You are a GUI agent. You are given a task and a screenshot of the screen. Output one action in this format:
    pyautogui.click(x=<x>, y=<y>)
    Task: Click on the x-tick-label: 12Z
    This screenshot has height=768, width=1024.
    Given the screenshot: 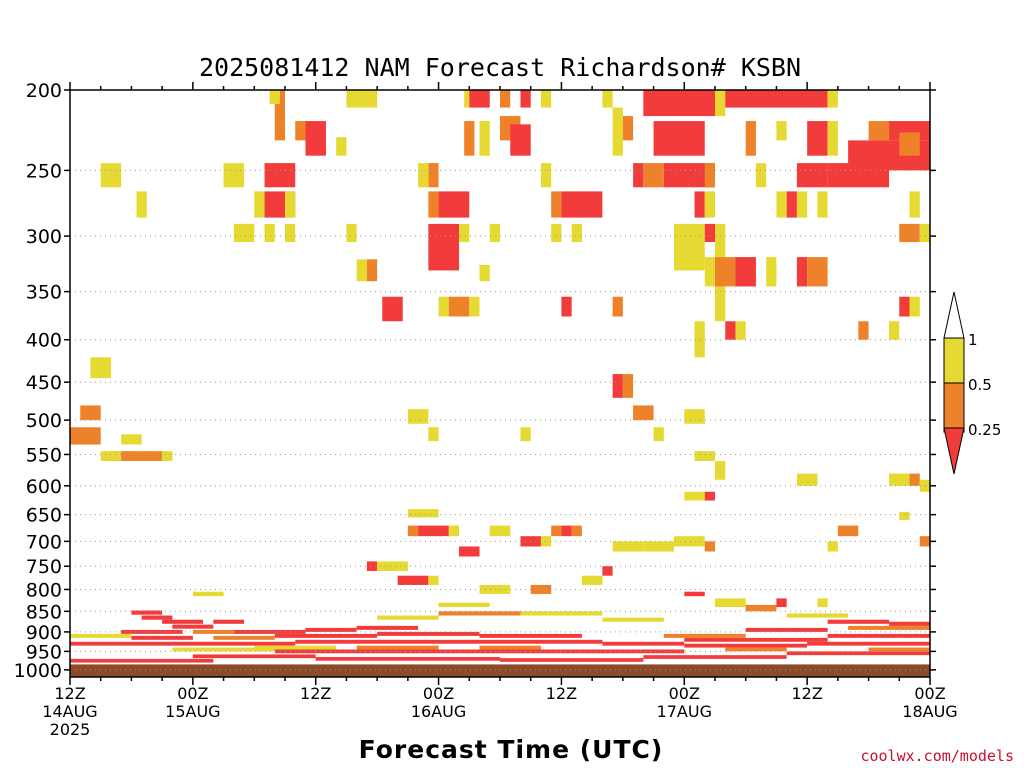 What is the action you would take?
    pyautogui.click(x=315, y=693)
    